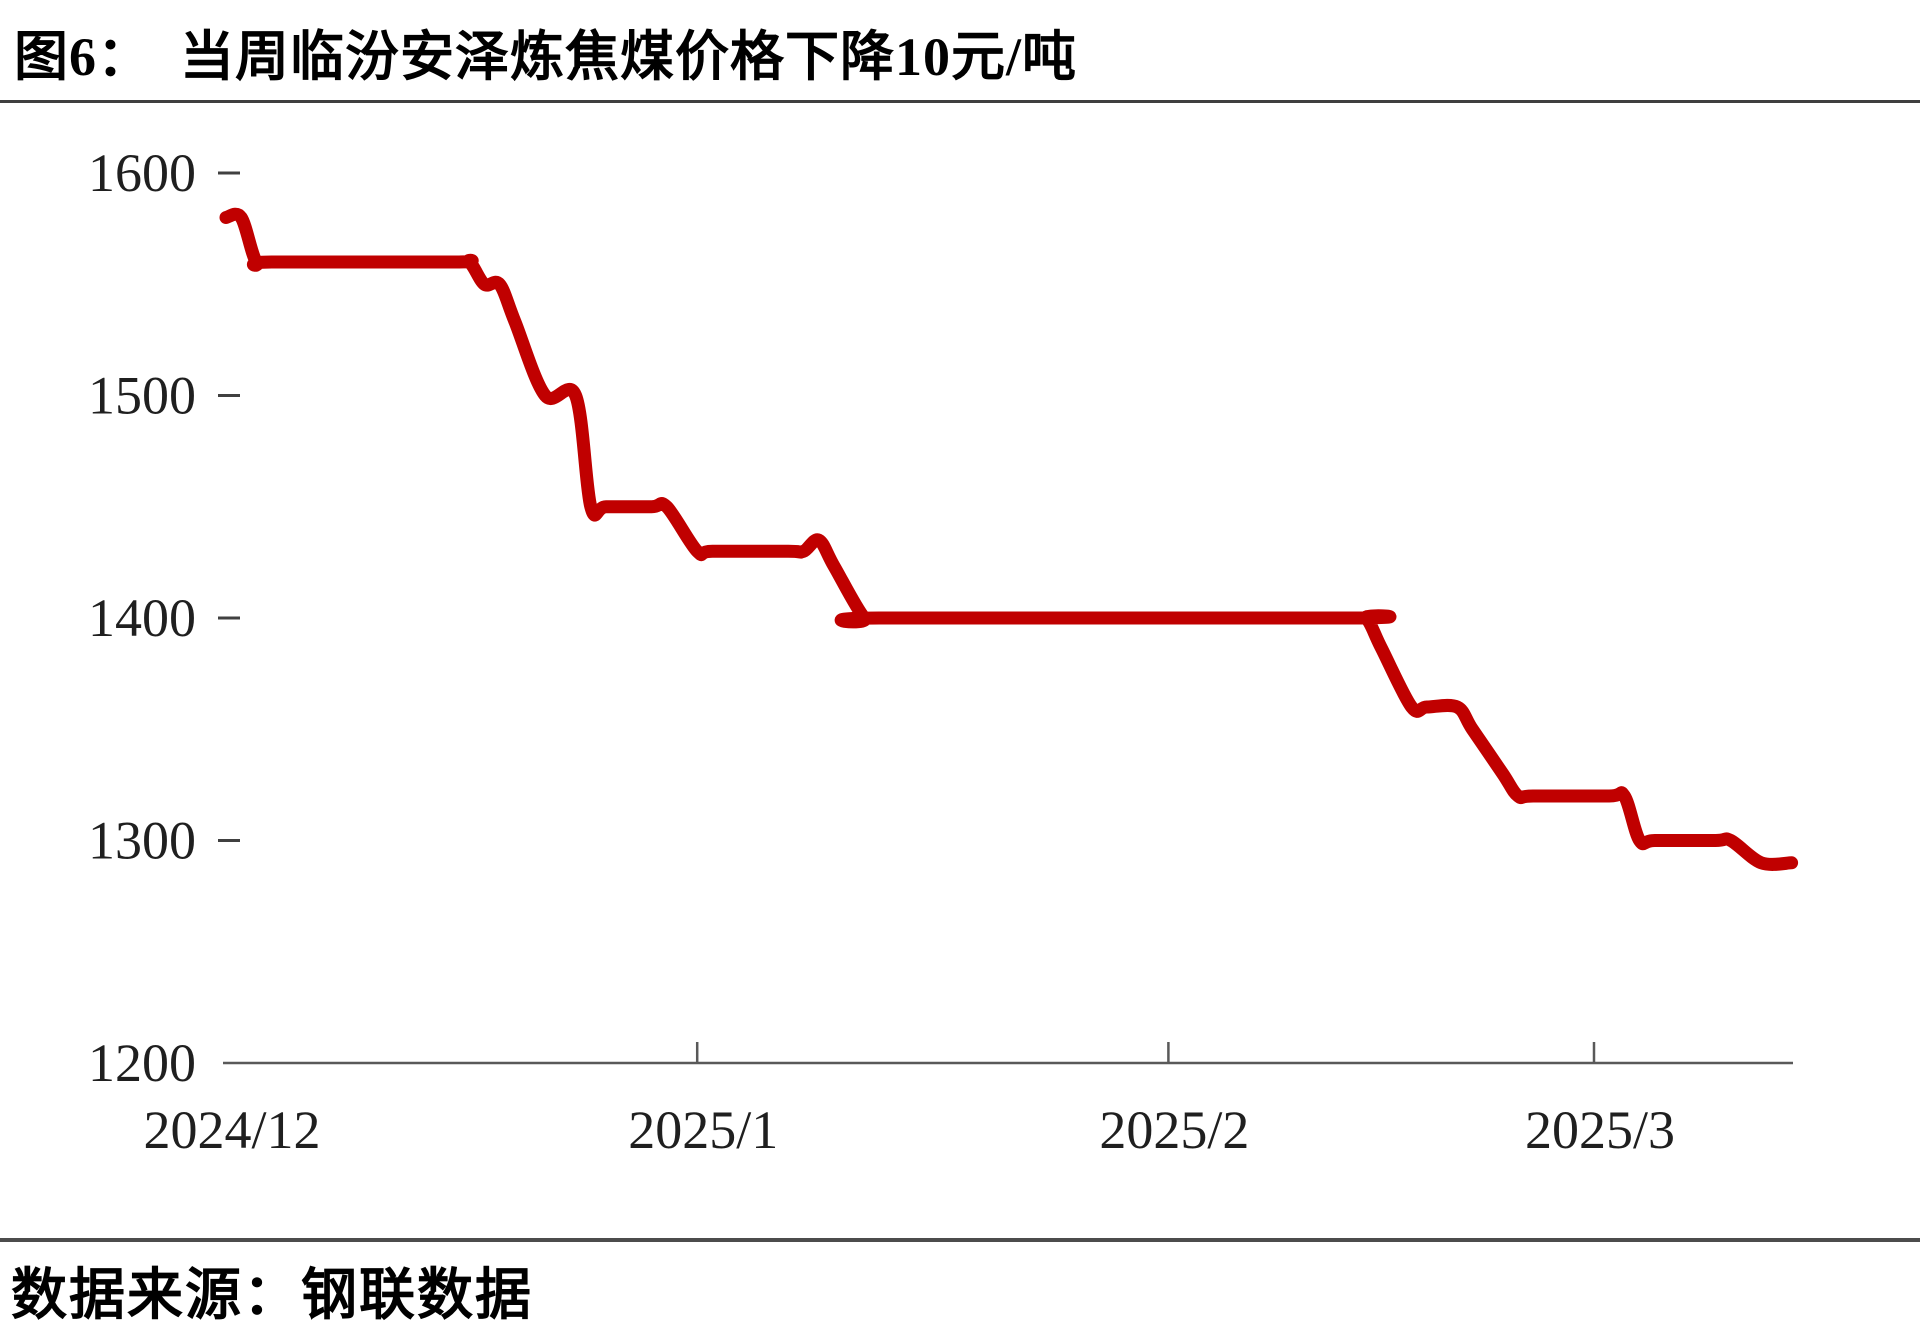 This screenshot has width=1920, height=1331. What do you see at coordinates (142, 1063) in the screenshot?
I see `y-axis-label: 1200` at bounding box center [142, 1063].